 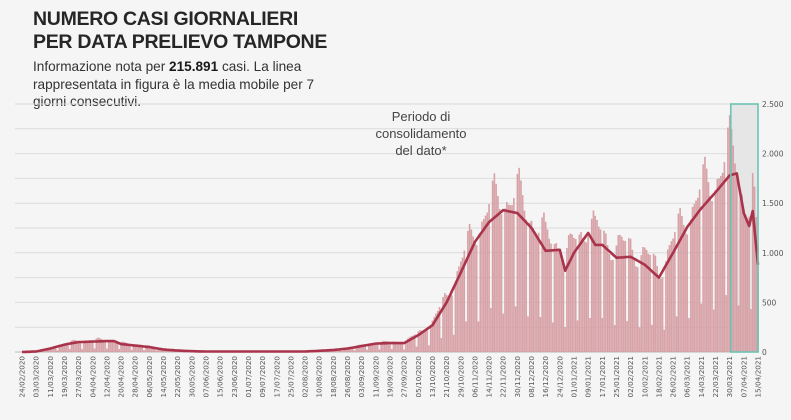 What do you see at coordinates (769, 302) in the screenshot?
I see `y-tick-label: 500` at bounding box center [769, 302].